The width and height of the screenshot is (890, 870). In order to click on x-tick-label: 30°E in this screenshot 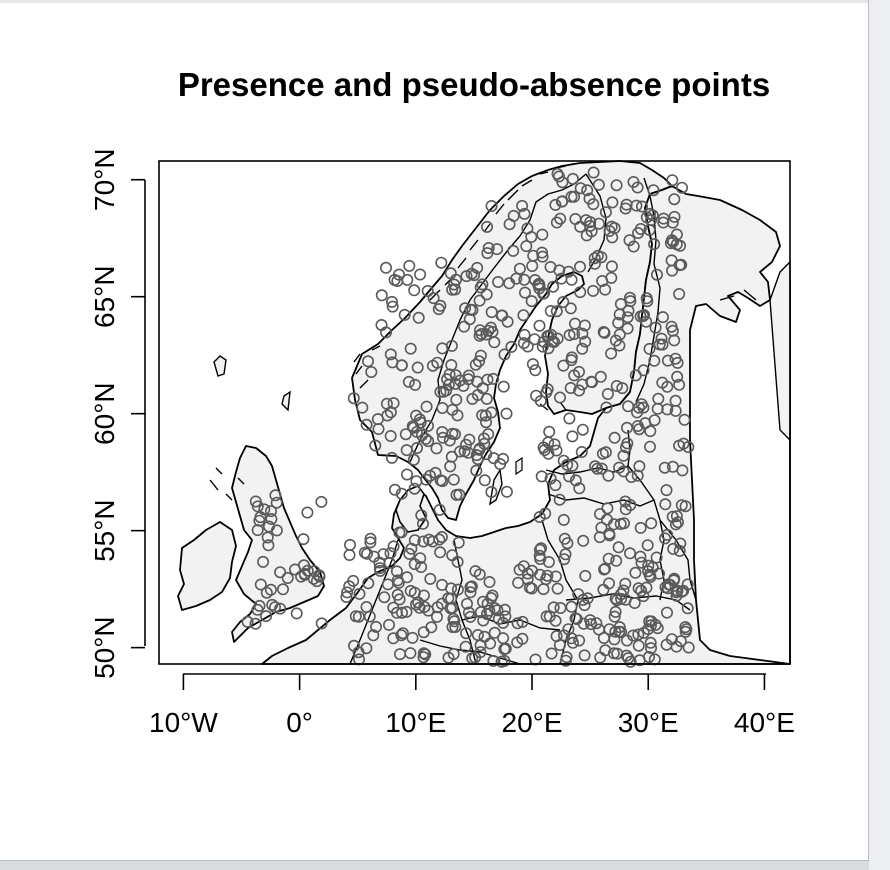, I will do `click(648, 722)`.